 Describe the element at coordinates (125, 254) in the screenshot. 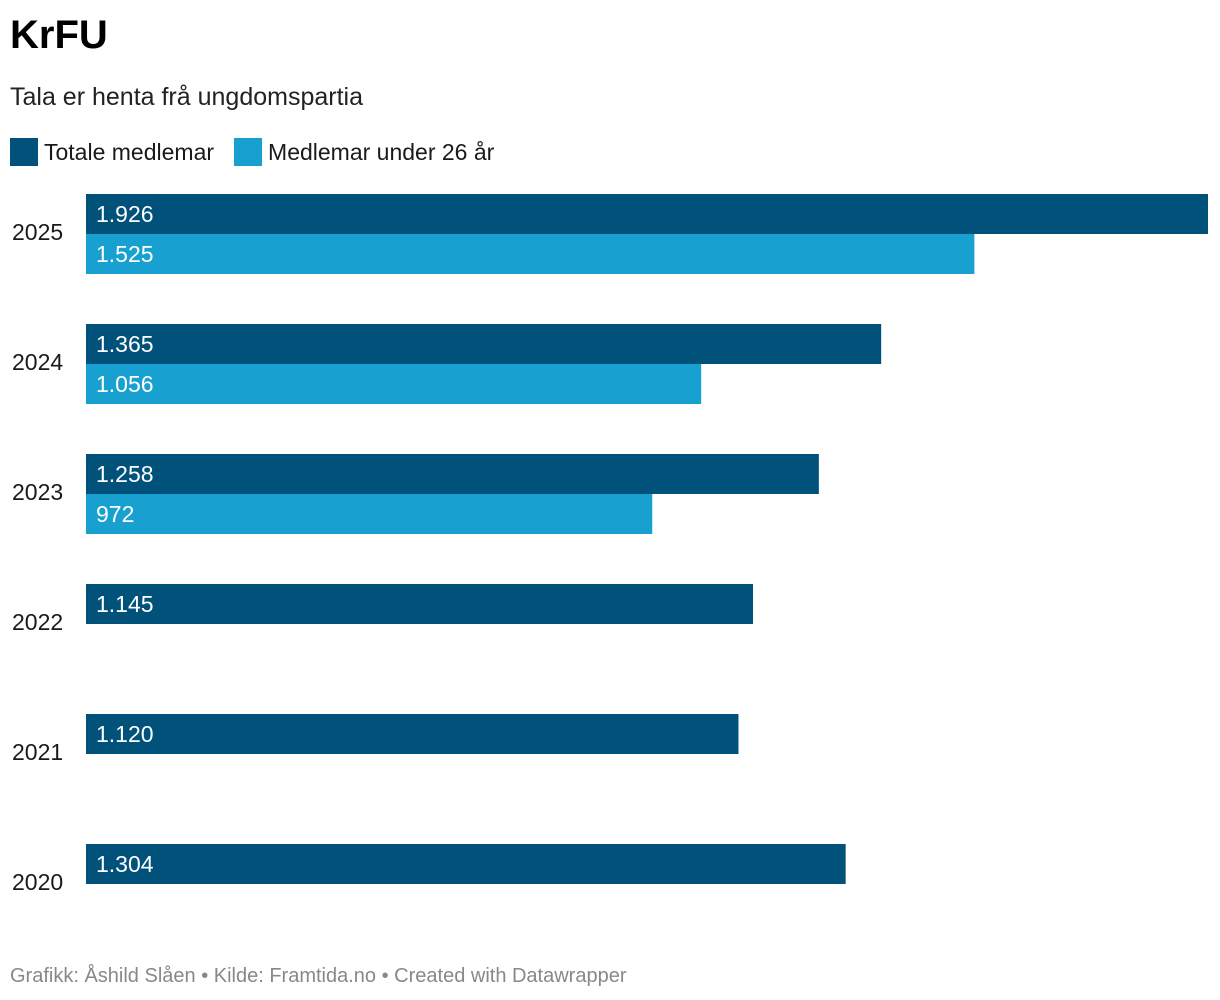

I see `data-label-under26-2025: 1.525` at that location.